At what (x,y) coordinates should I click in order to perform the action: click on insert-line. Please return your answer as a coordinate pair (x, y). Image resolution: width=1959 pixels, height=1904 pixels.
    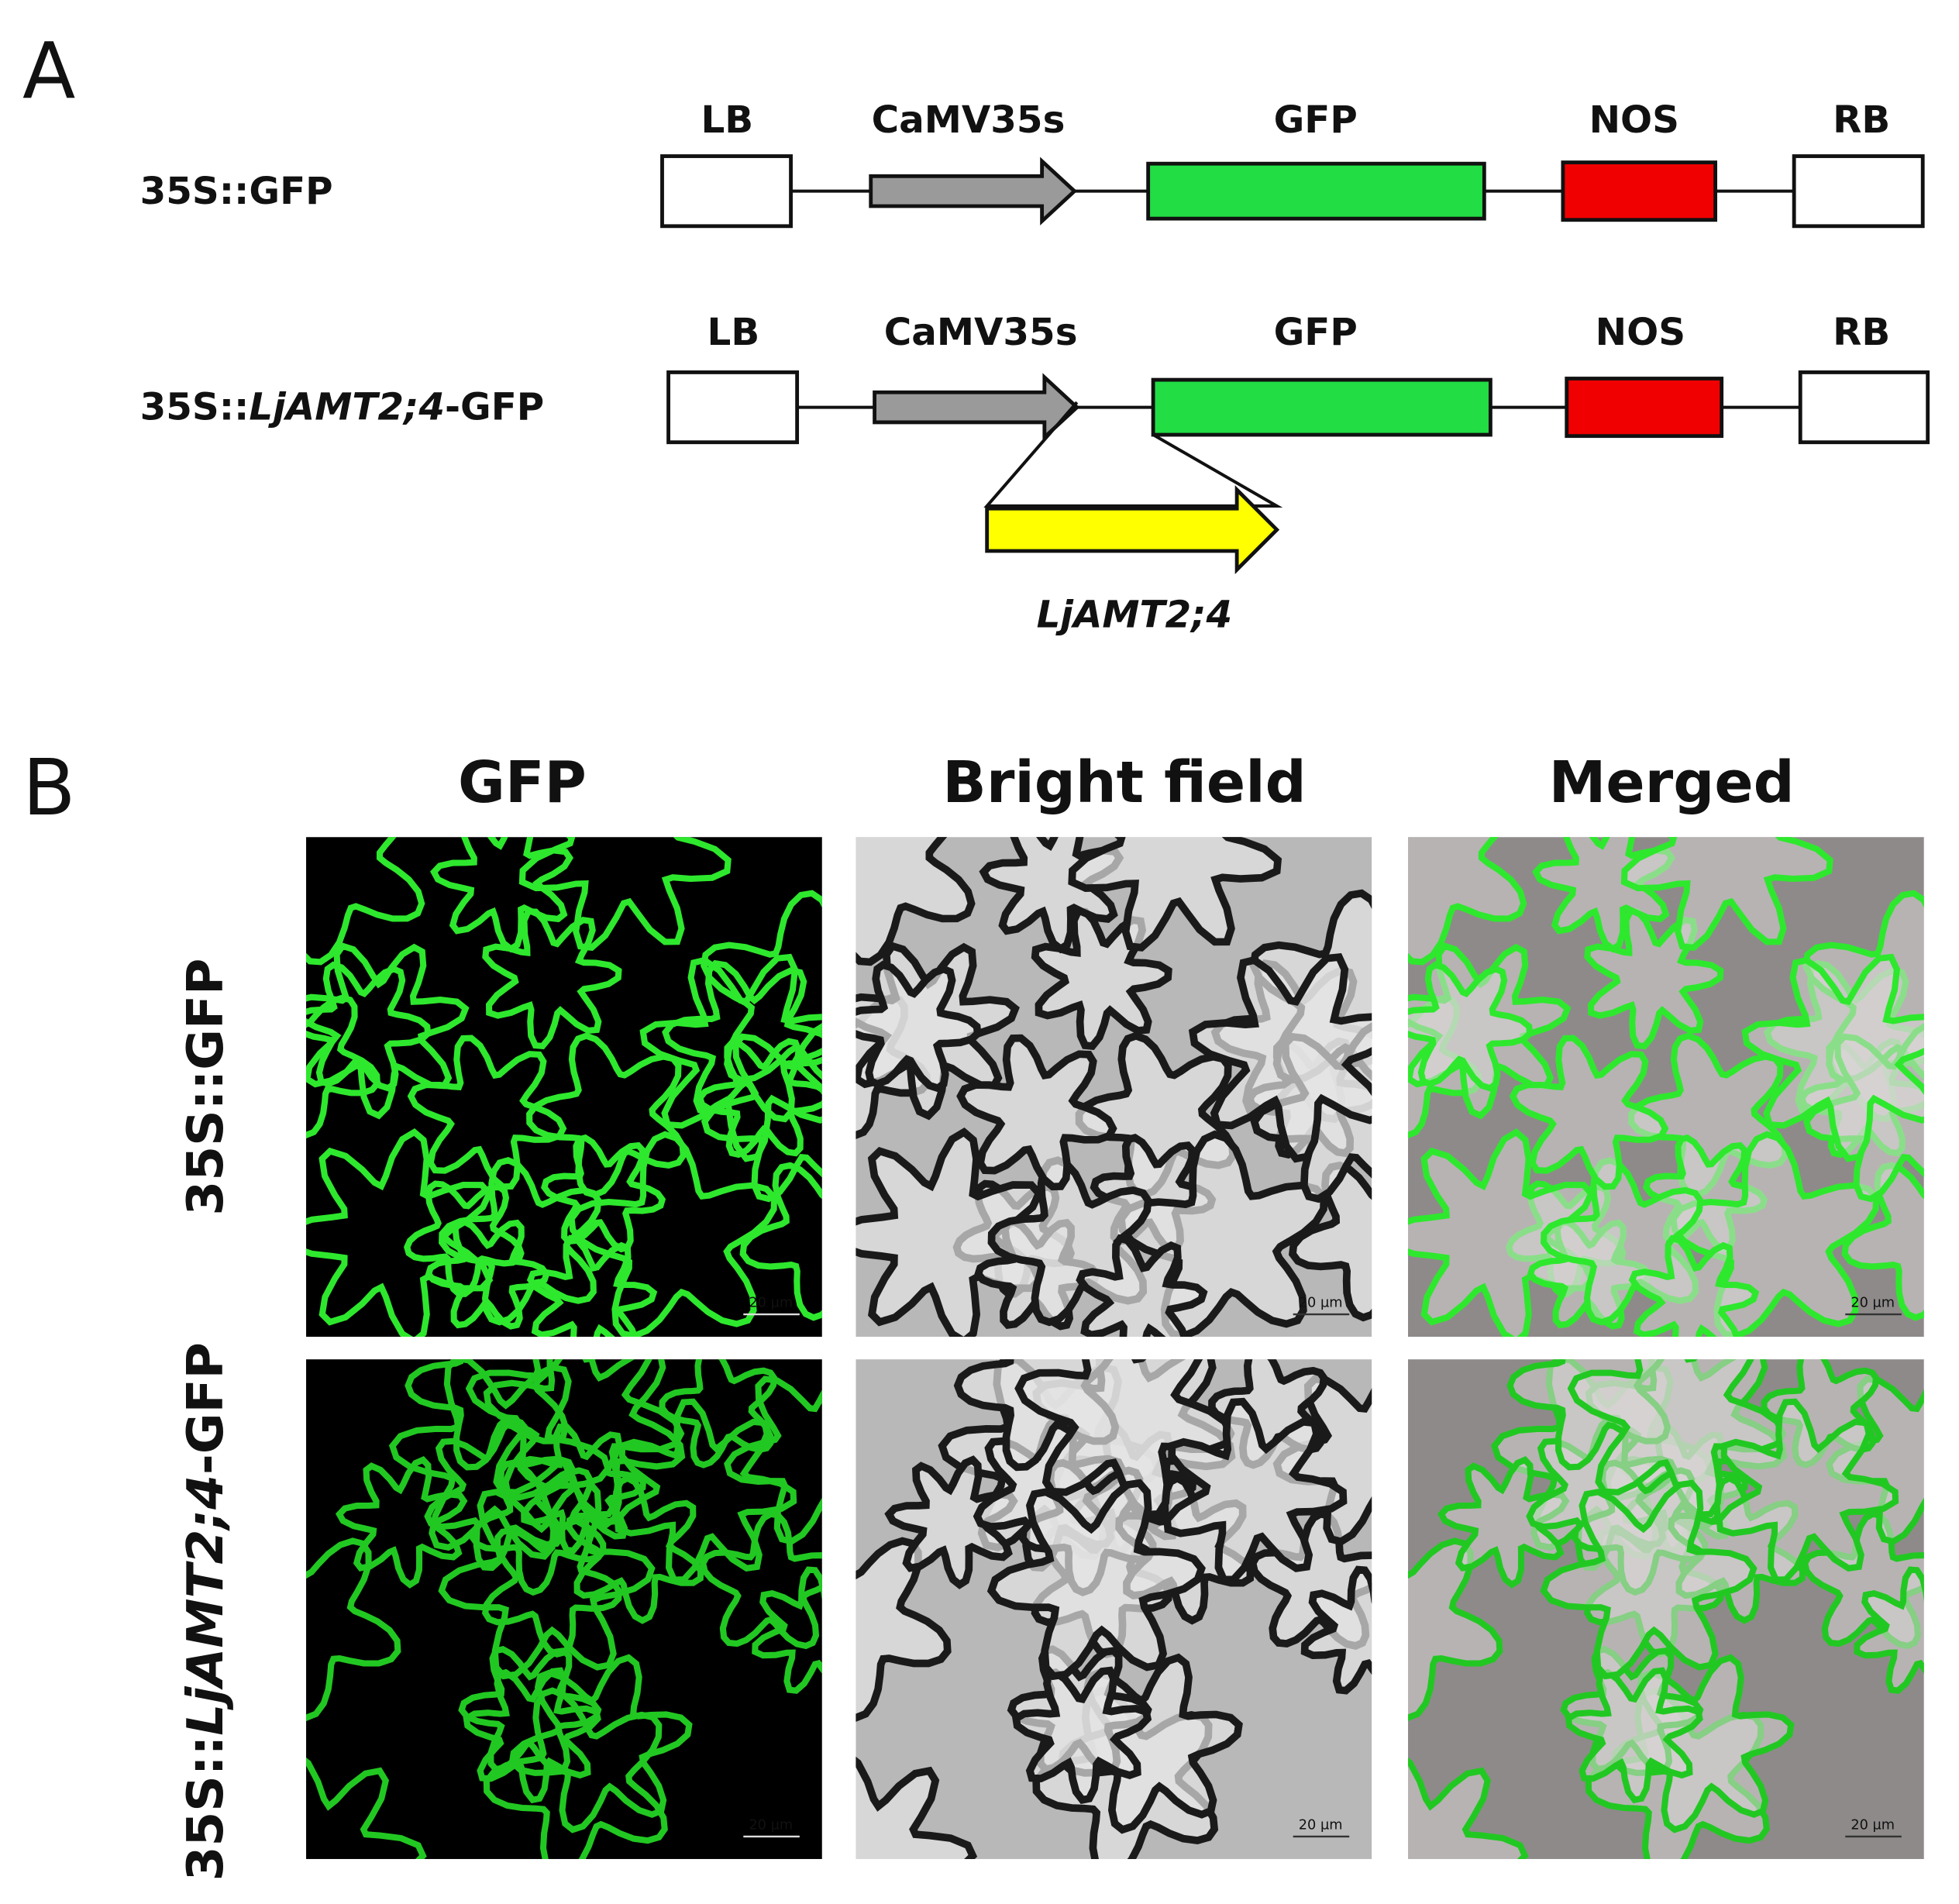
    Looking at the image, I should click on (1133, 455).